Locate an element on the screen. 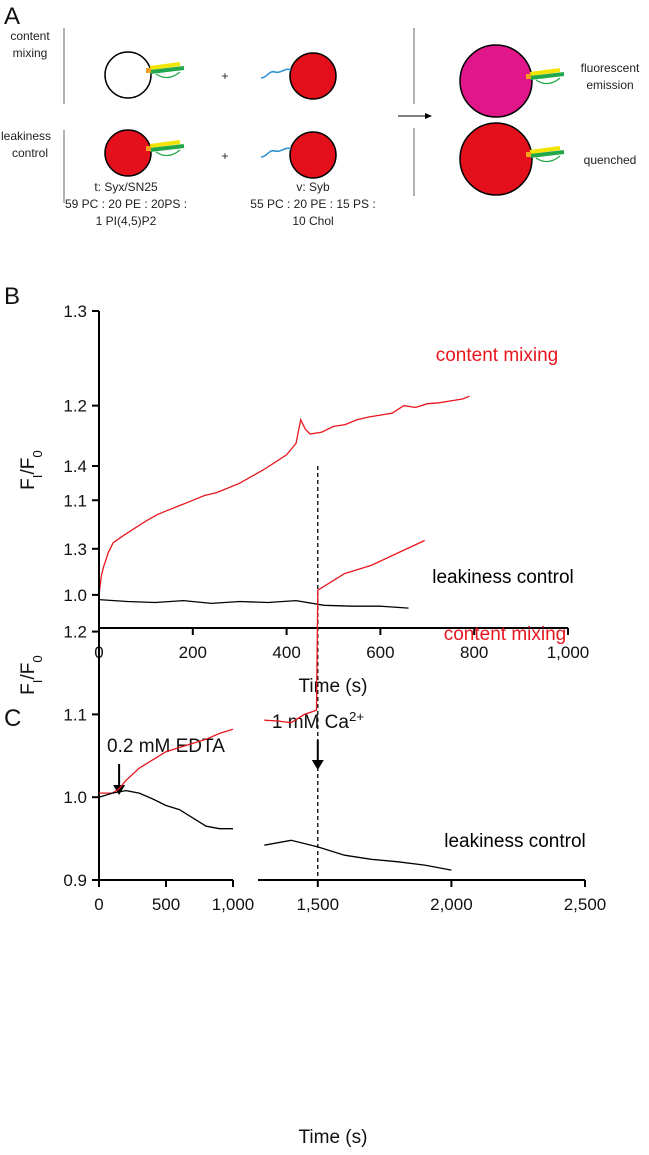 Image resolution: width=649 pixels, height=1155 pixels. panel-label: A is located at coordinates (12, 16).